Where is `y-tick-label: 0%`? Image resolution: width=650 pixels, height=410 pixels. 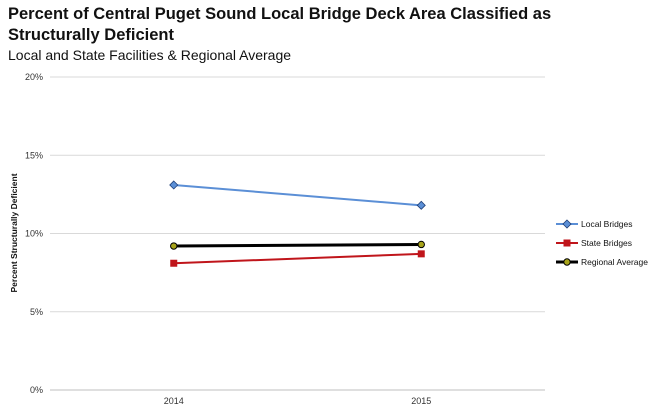 y-tick-label: 0% is located at coordinates (36, 390).